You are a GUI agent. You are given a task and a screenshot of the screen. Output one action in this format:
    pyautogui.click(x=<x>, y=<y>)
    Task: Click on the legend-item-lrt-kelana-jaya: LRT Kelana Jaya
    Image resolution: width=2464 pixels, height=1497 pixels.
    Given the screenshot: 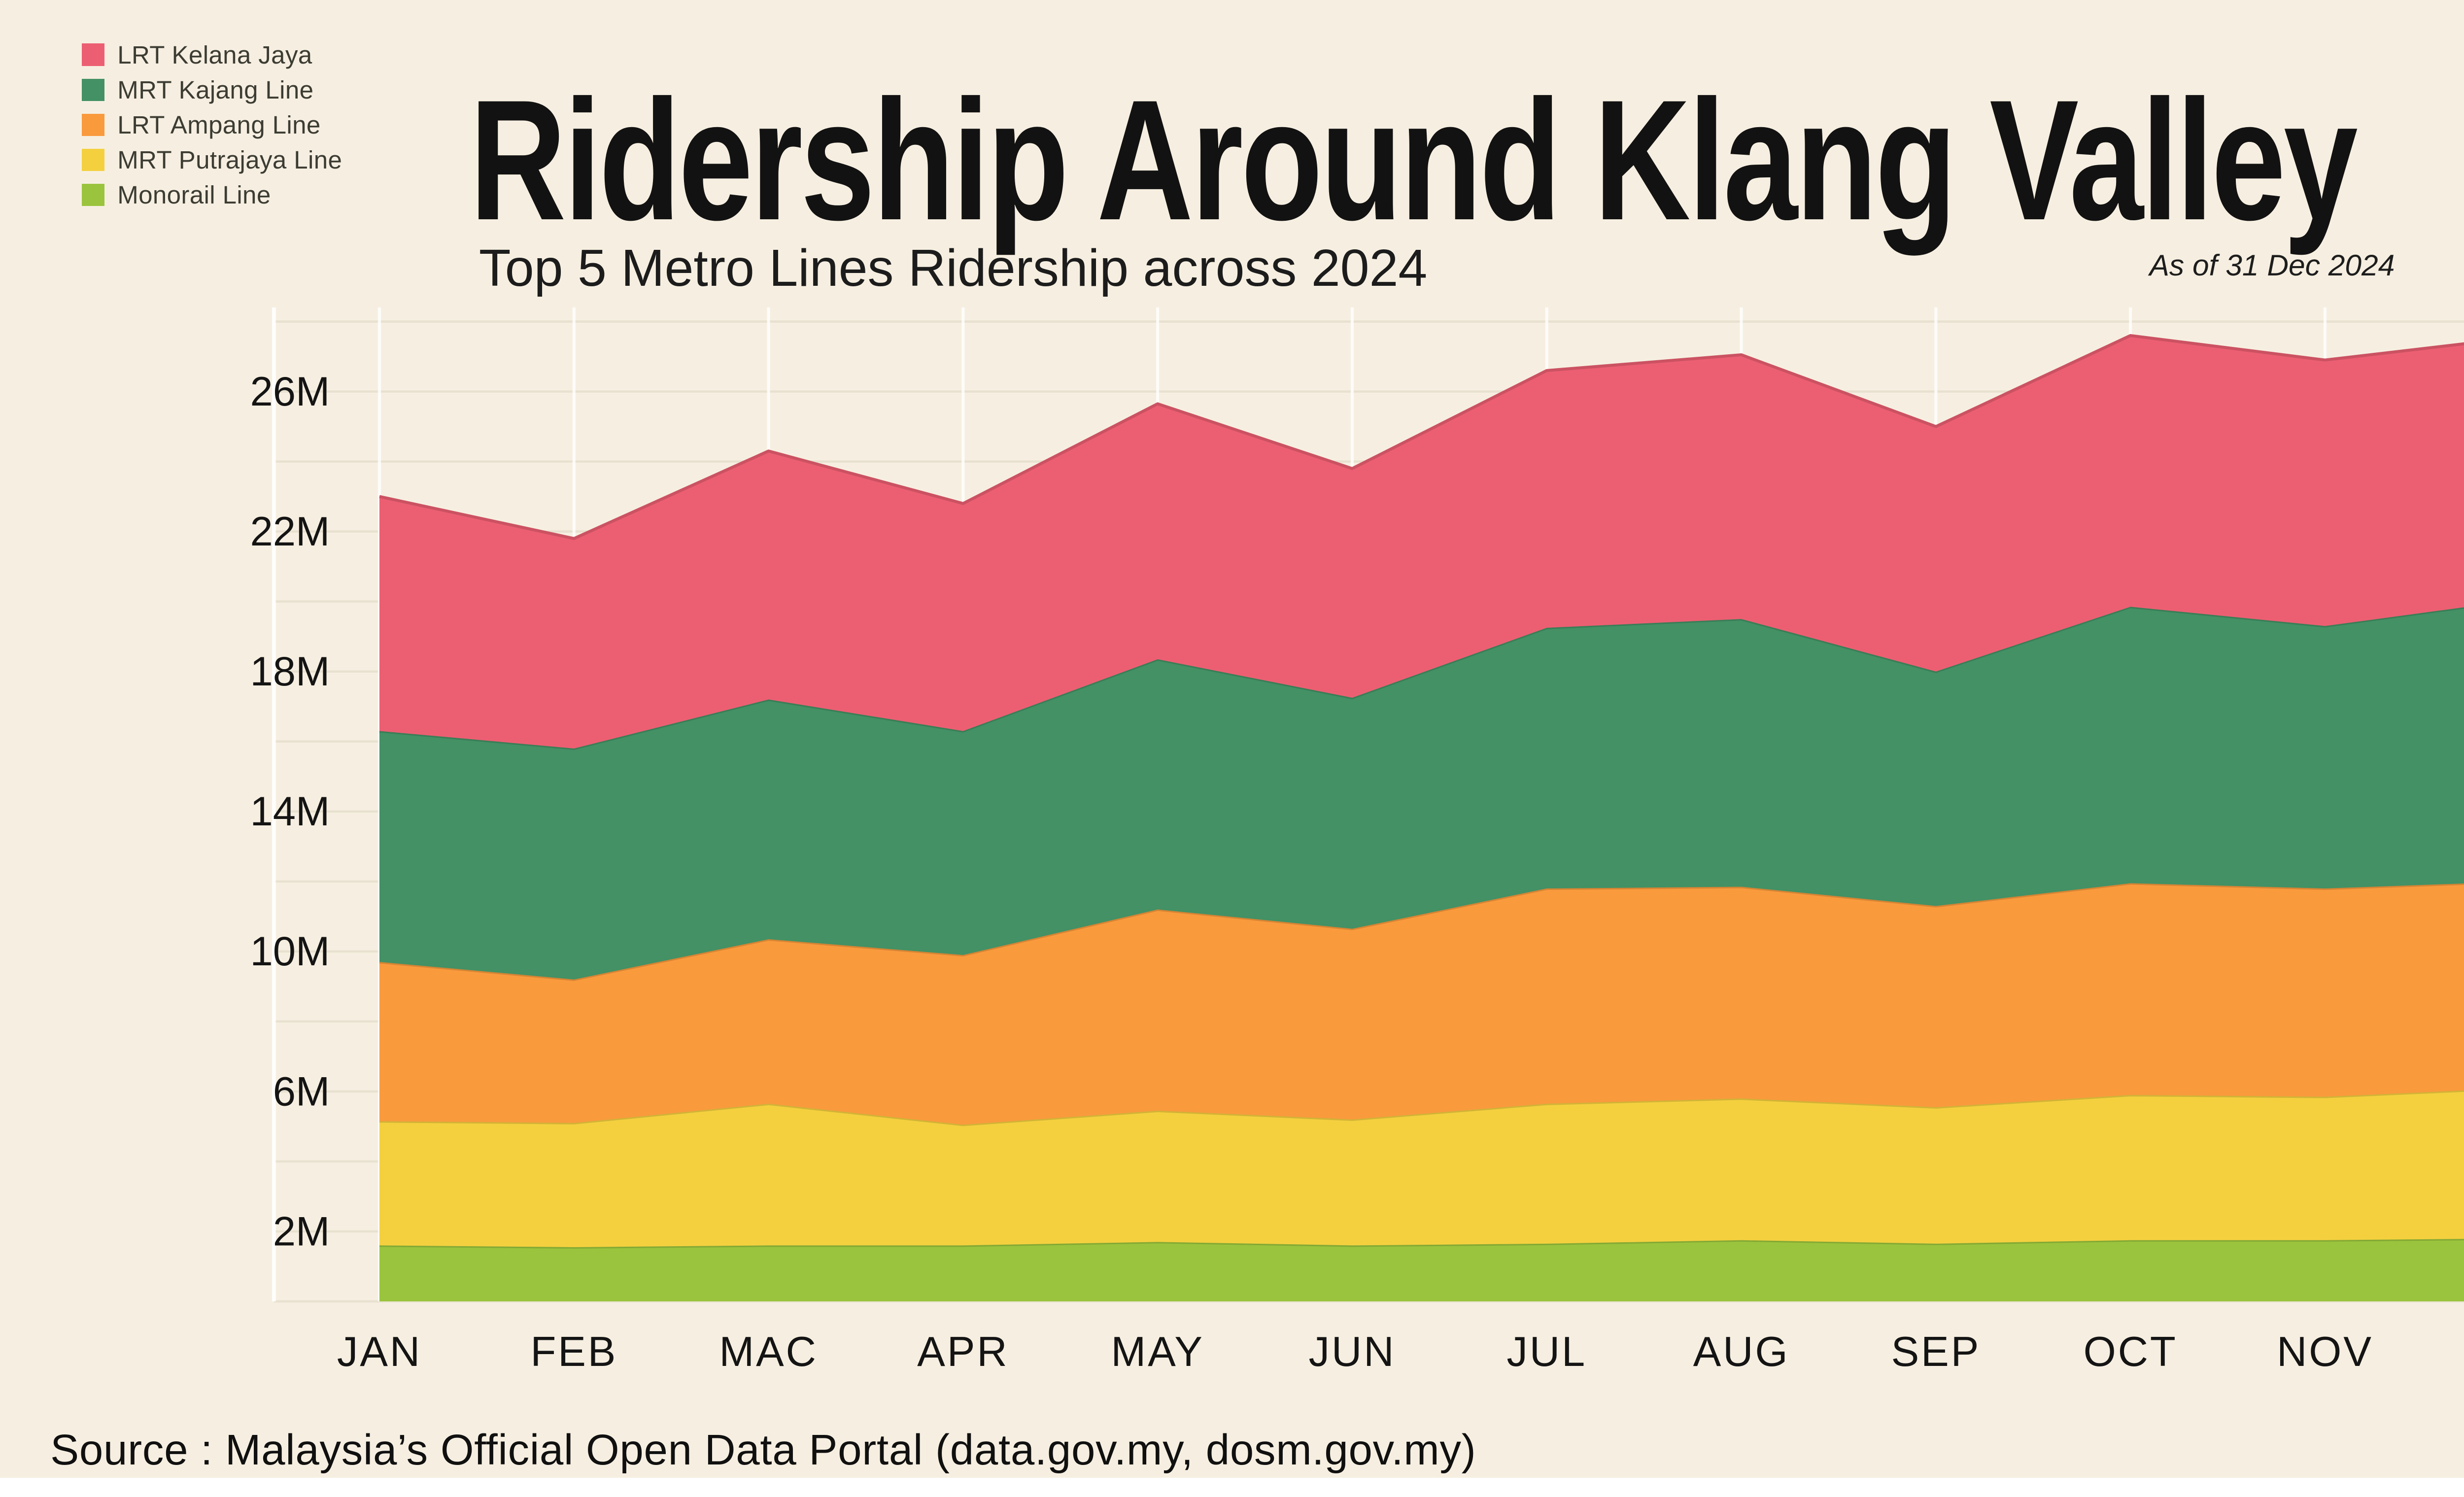 What is the action you would take?
    pyautogui.click(x=212, y=54)
    